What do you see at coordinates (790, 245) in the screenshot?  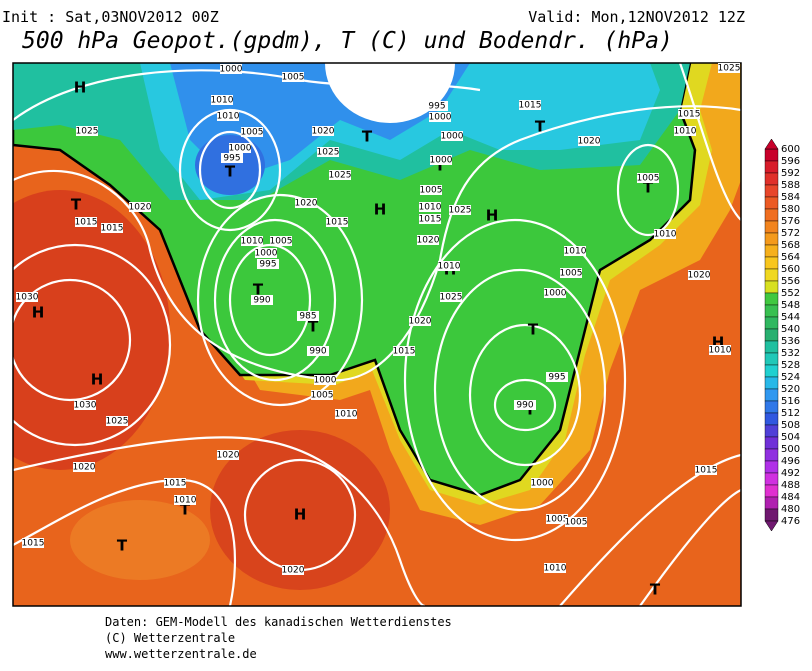 I see `colorbar-label: 568` at bounding box center [790, 245].